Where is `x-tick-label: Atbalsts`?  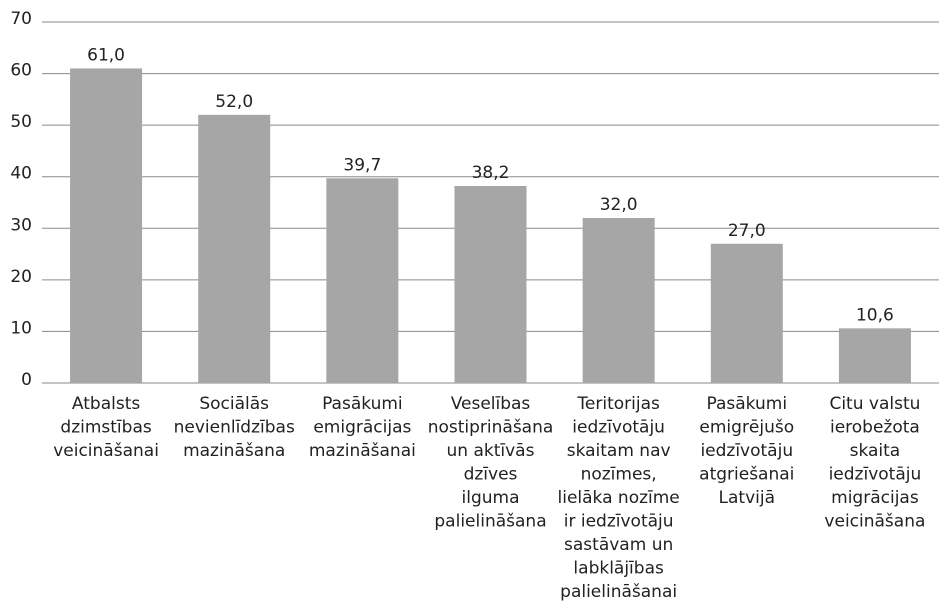
x-tick-label: Atbalsts is located at coordinates (106, 404).